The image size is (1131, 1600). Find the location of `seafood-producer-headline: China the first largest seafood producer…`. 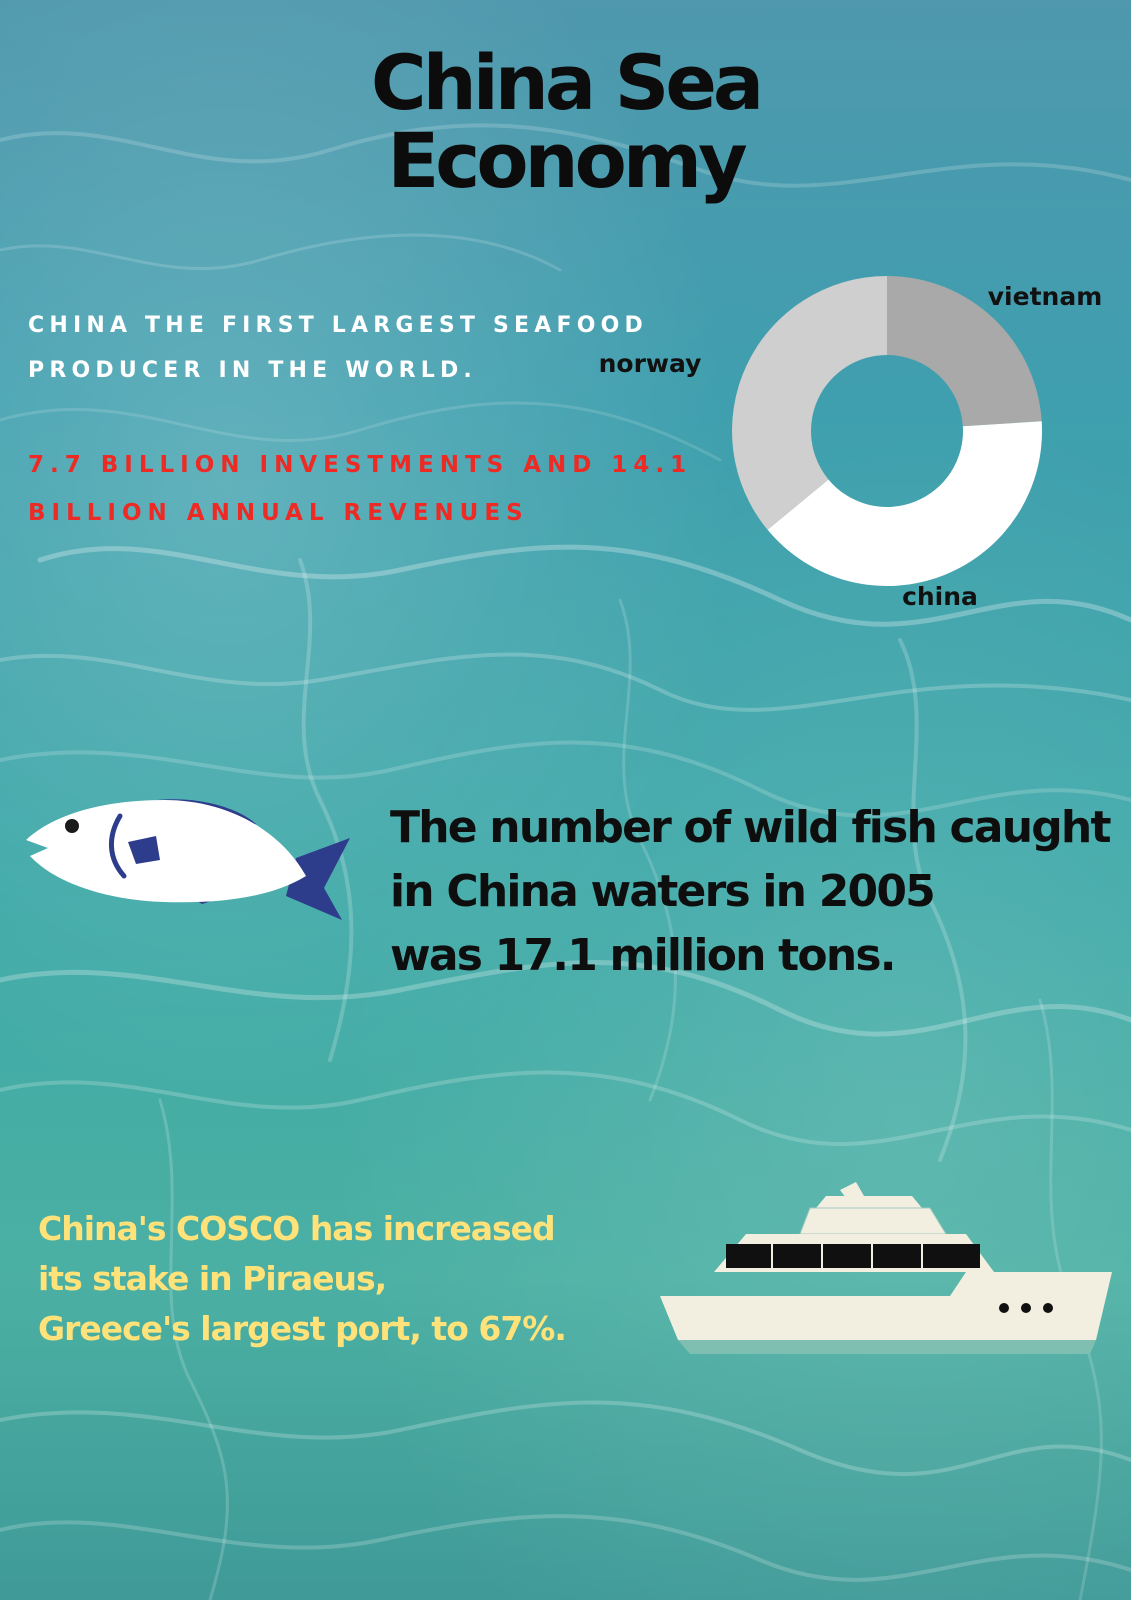

seafood-producer-headline: China the first largest seafood producer… is located at coordinates (338, 348).